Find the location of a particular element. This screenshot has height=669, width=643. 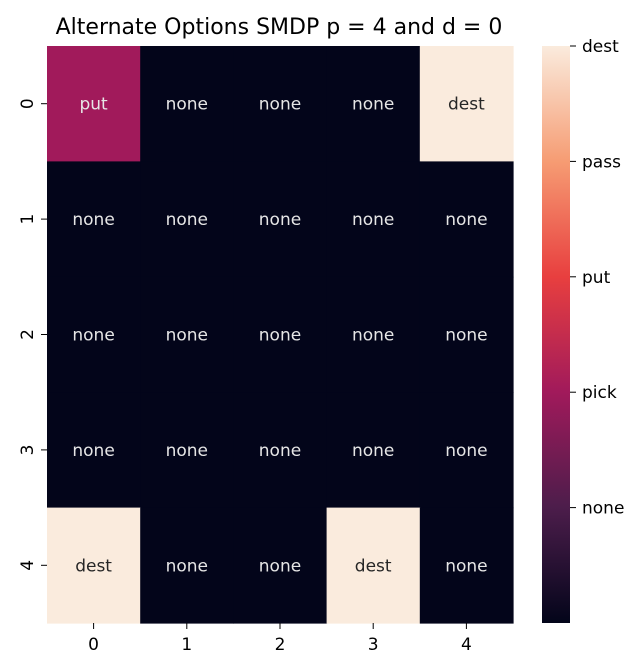

x-tick-label: 2 is located at coordinates (280, 645).